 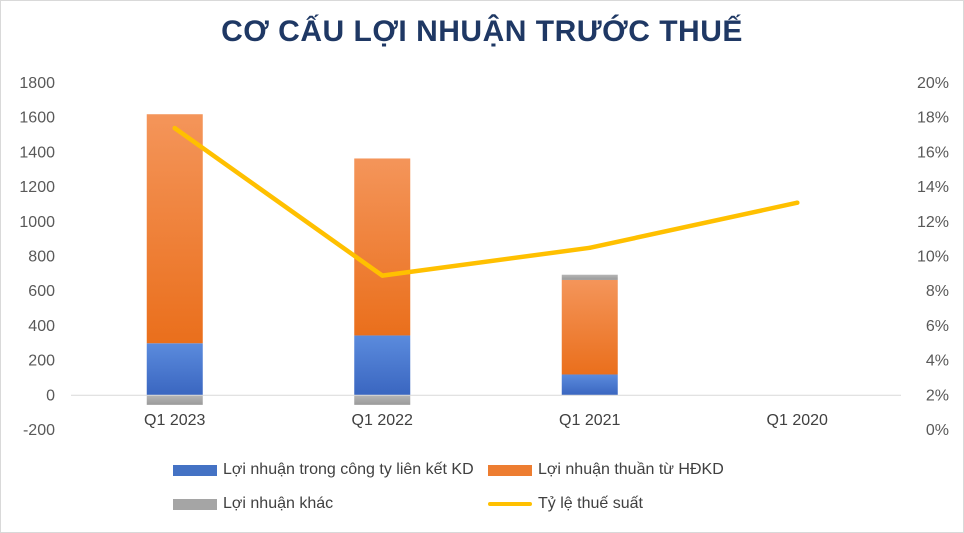 I want to click on y-left-tick-label: 0, so click(x=50, y=395).